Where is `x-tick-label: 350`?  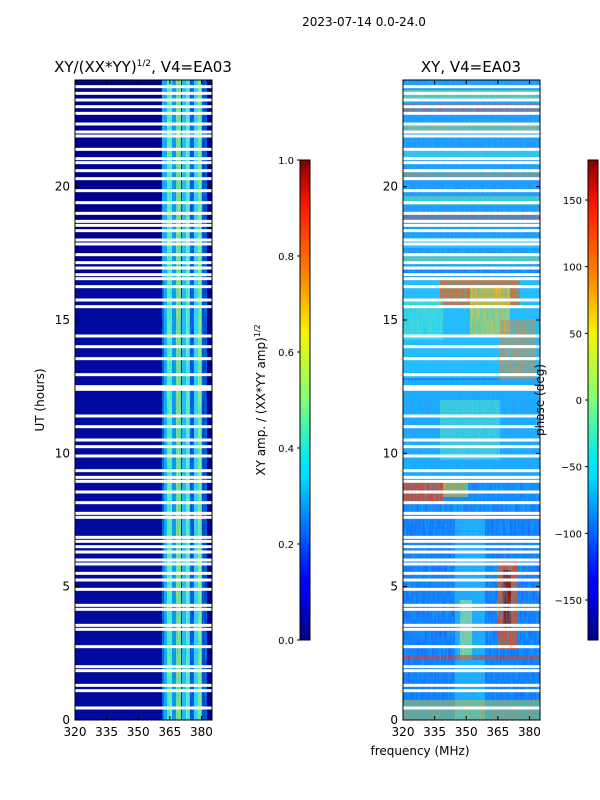 x-tick-label: 350 is located at coordinates (138, 732).